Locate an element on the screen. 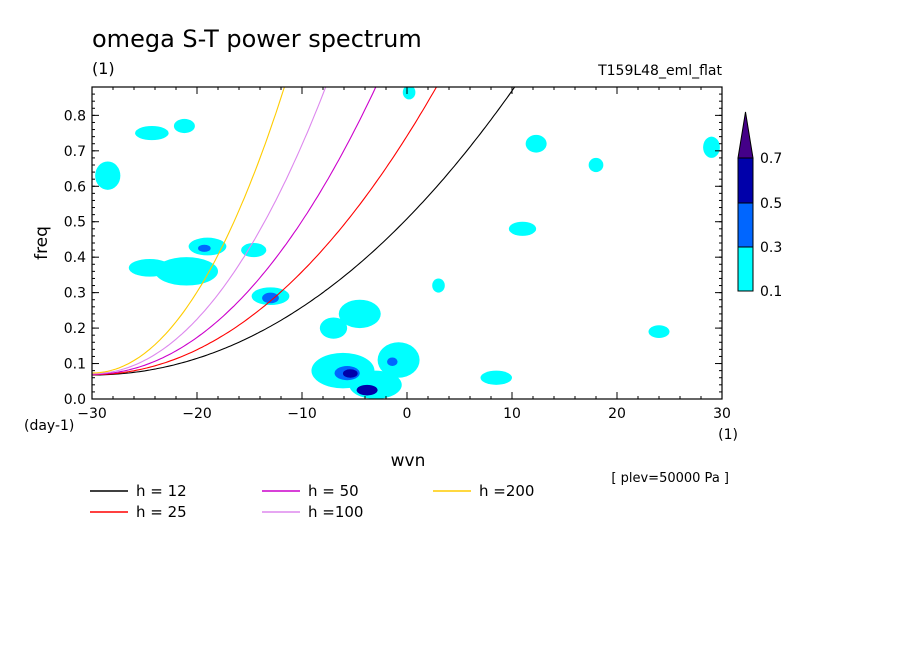 This screenshot has width=904, height=654. y-axis-label: freq is located at coordinates (42, 243).